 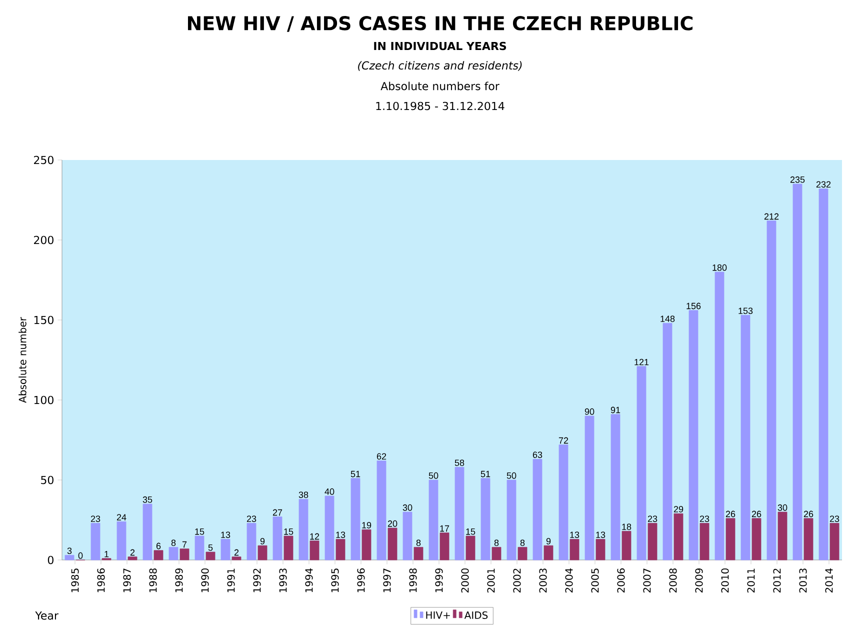 I want to click on y-axis-title: Absolute number, so click(x=22, y=360).